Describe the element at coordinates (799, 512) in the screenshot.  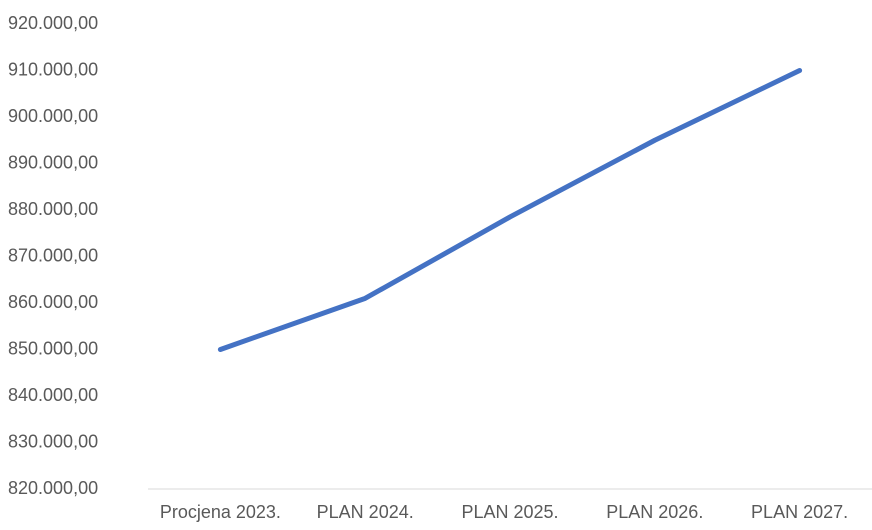
I see `x-tick-label: PLAN 2027.` at that location.